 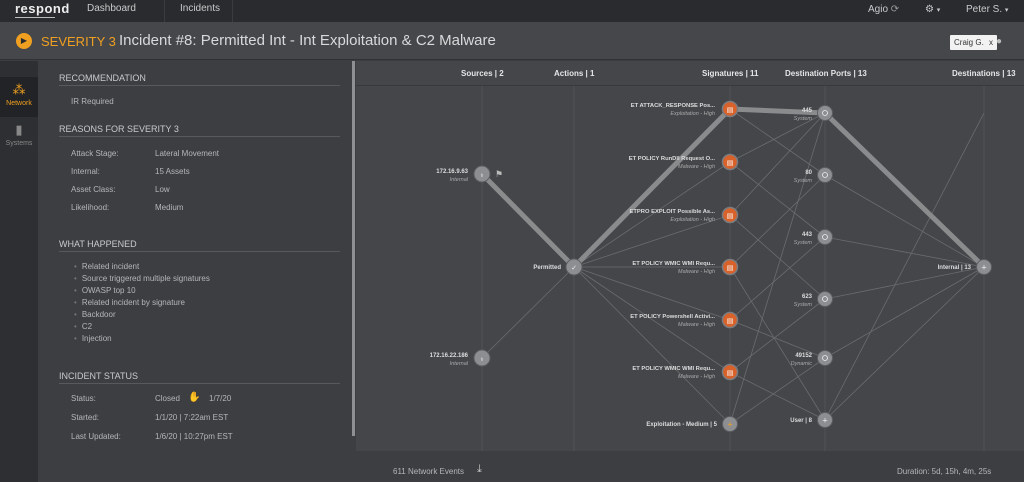 I want to click on svg-text: 172.16.22.186, so click(x=449, y=356).